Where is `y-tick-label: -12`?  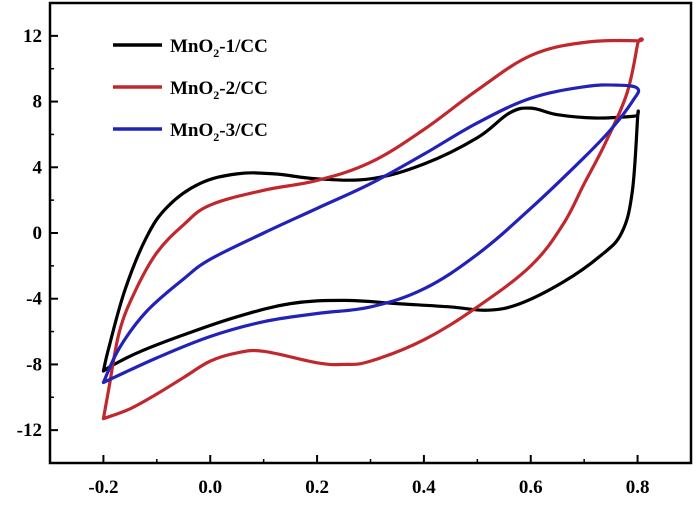 y-tick-label: -12 is located at coordinates (29, 430).